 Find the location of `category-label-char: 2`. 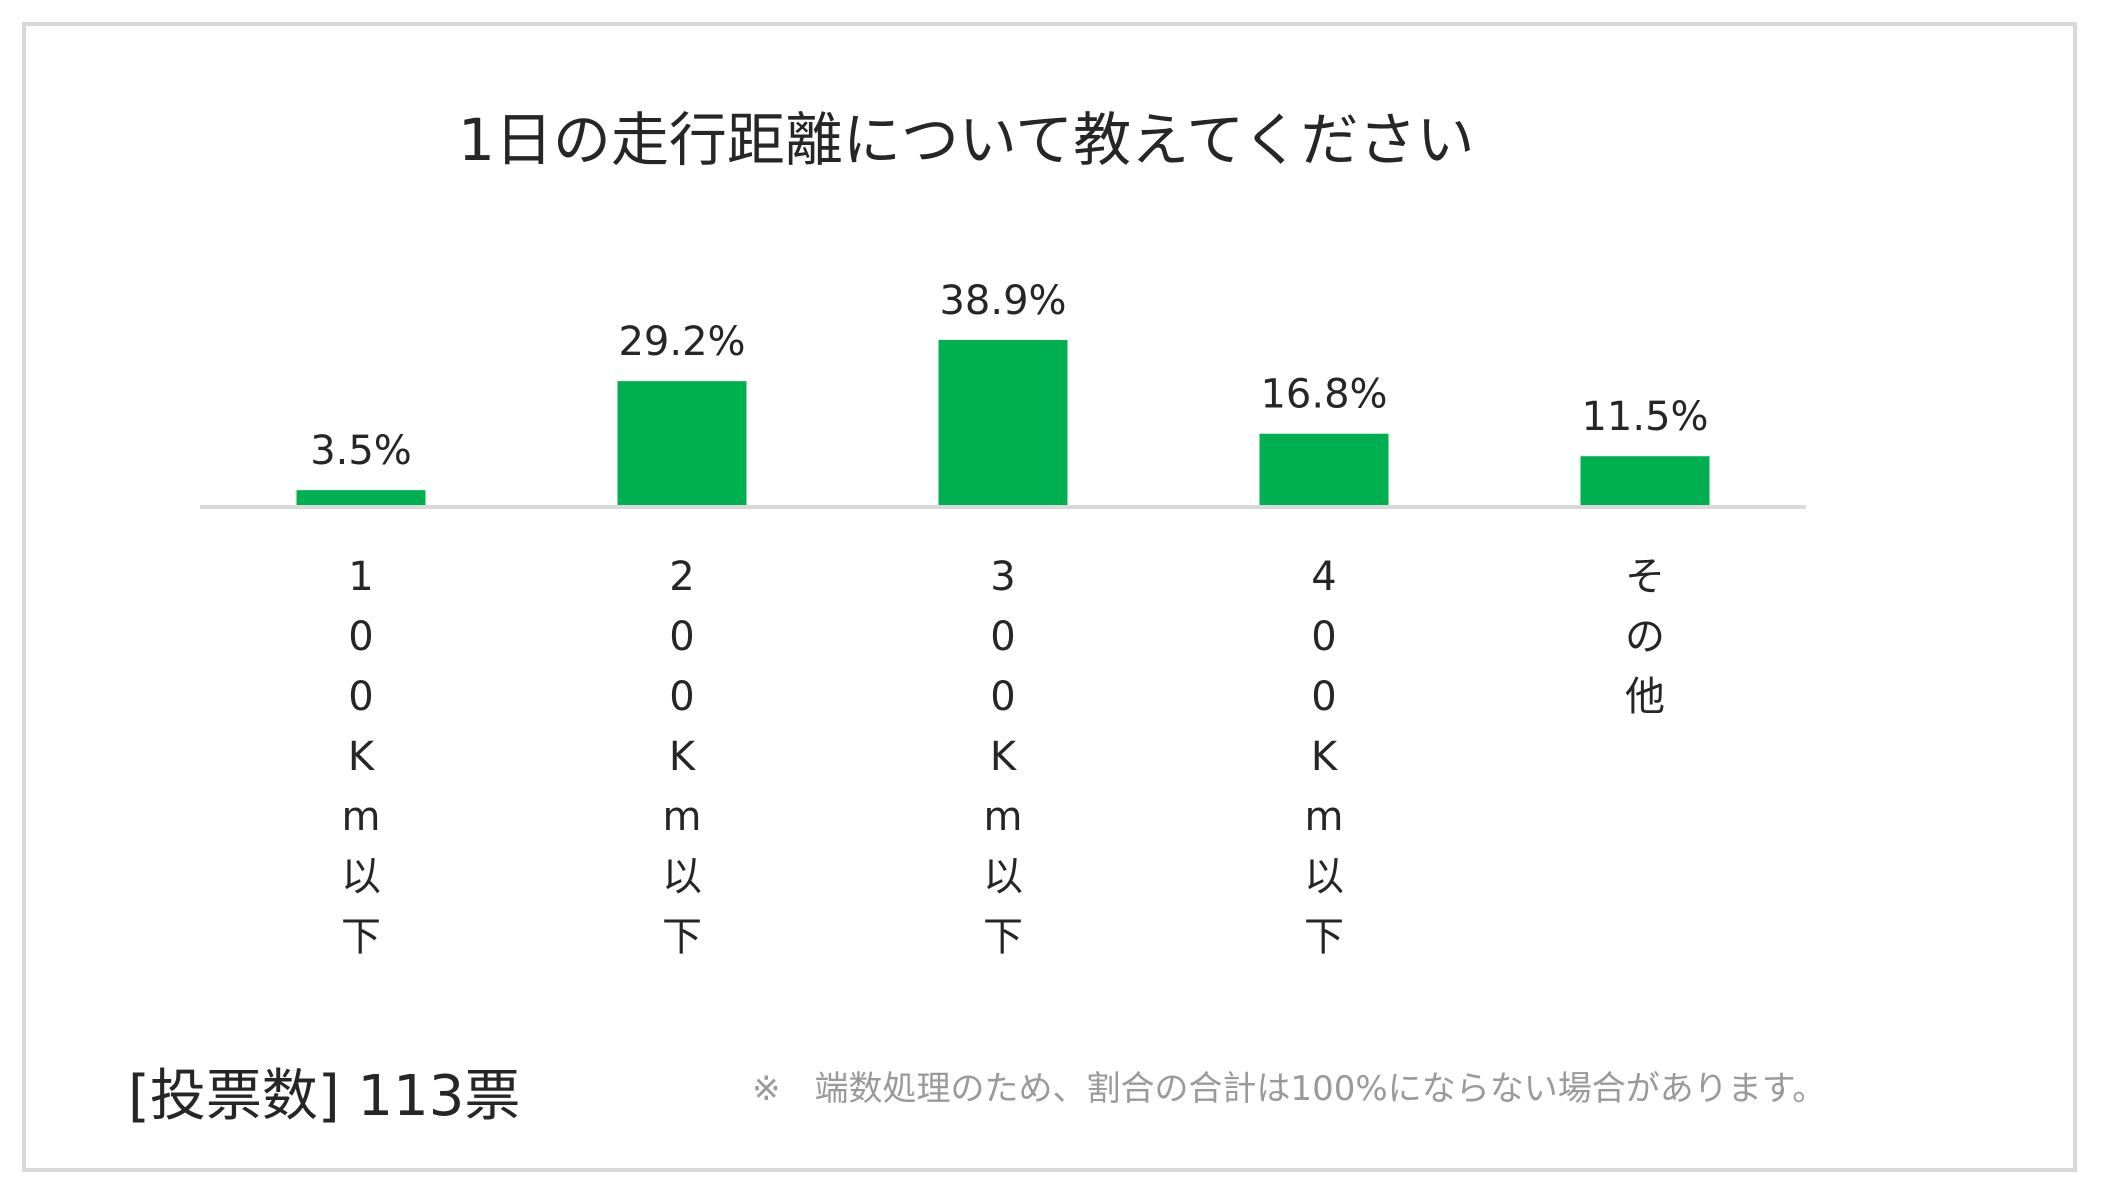

category-label-char: 2 is located at coordinates (681, 577).